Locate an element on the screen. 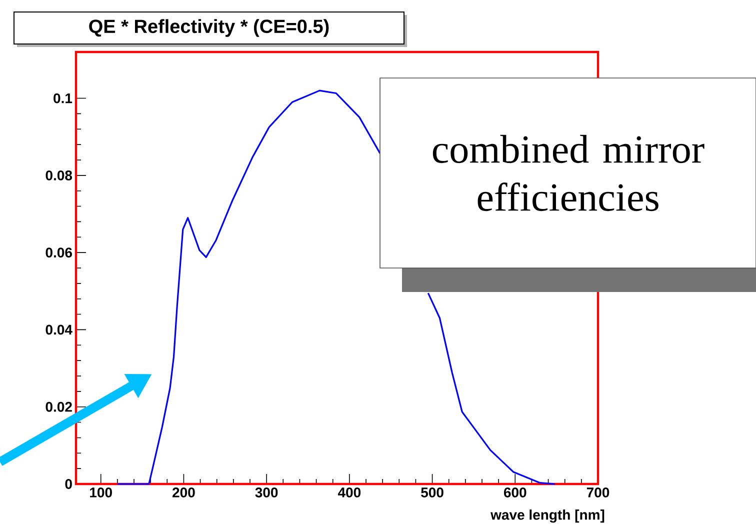  y-tick-label: 0.04 is located at coordinates (59, 329).